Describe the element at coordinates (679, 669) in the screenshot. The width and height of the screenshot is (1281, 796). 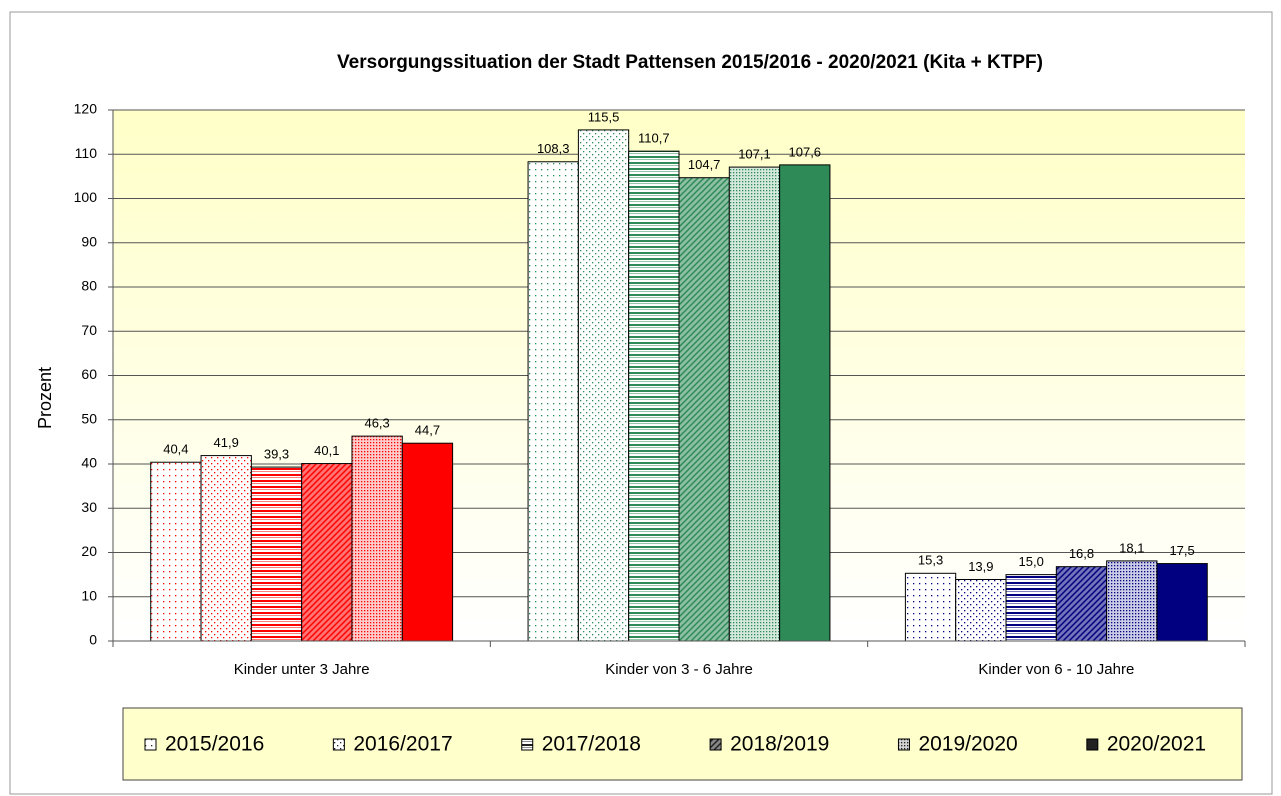
I see `x-tick-label: Kinder von 3 - 6 Jahre` at that location.